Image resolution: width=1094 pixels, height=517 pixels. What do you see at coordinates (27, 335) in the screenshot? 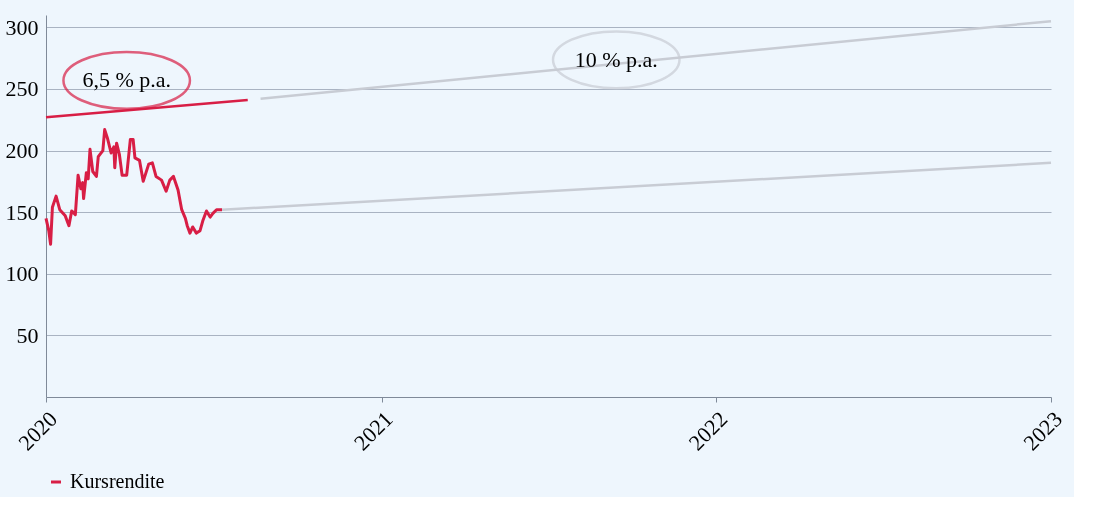
I see `y-tick-label: 50` at bounding box center [27, 335].